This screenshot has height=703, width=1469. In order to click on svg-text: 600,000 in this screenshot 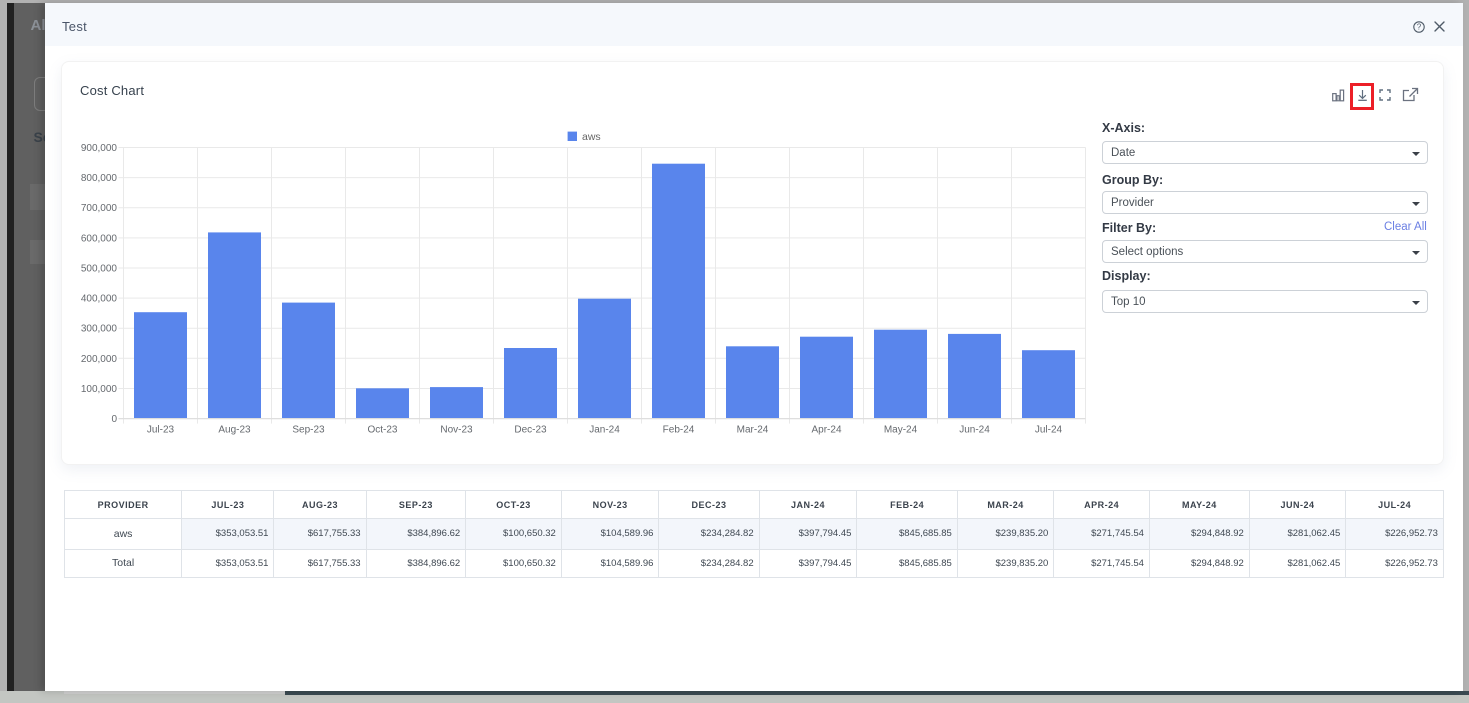, I will do `click(99, 238)`.